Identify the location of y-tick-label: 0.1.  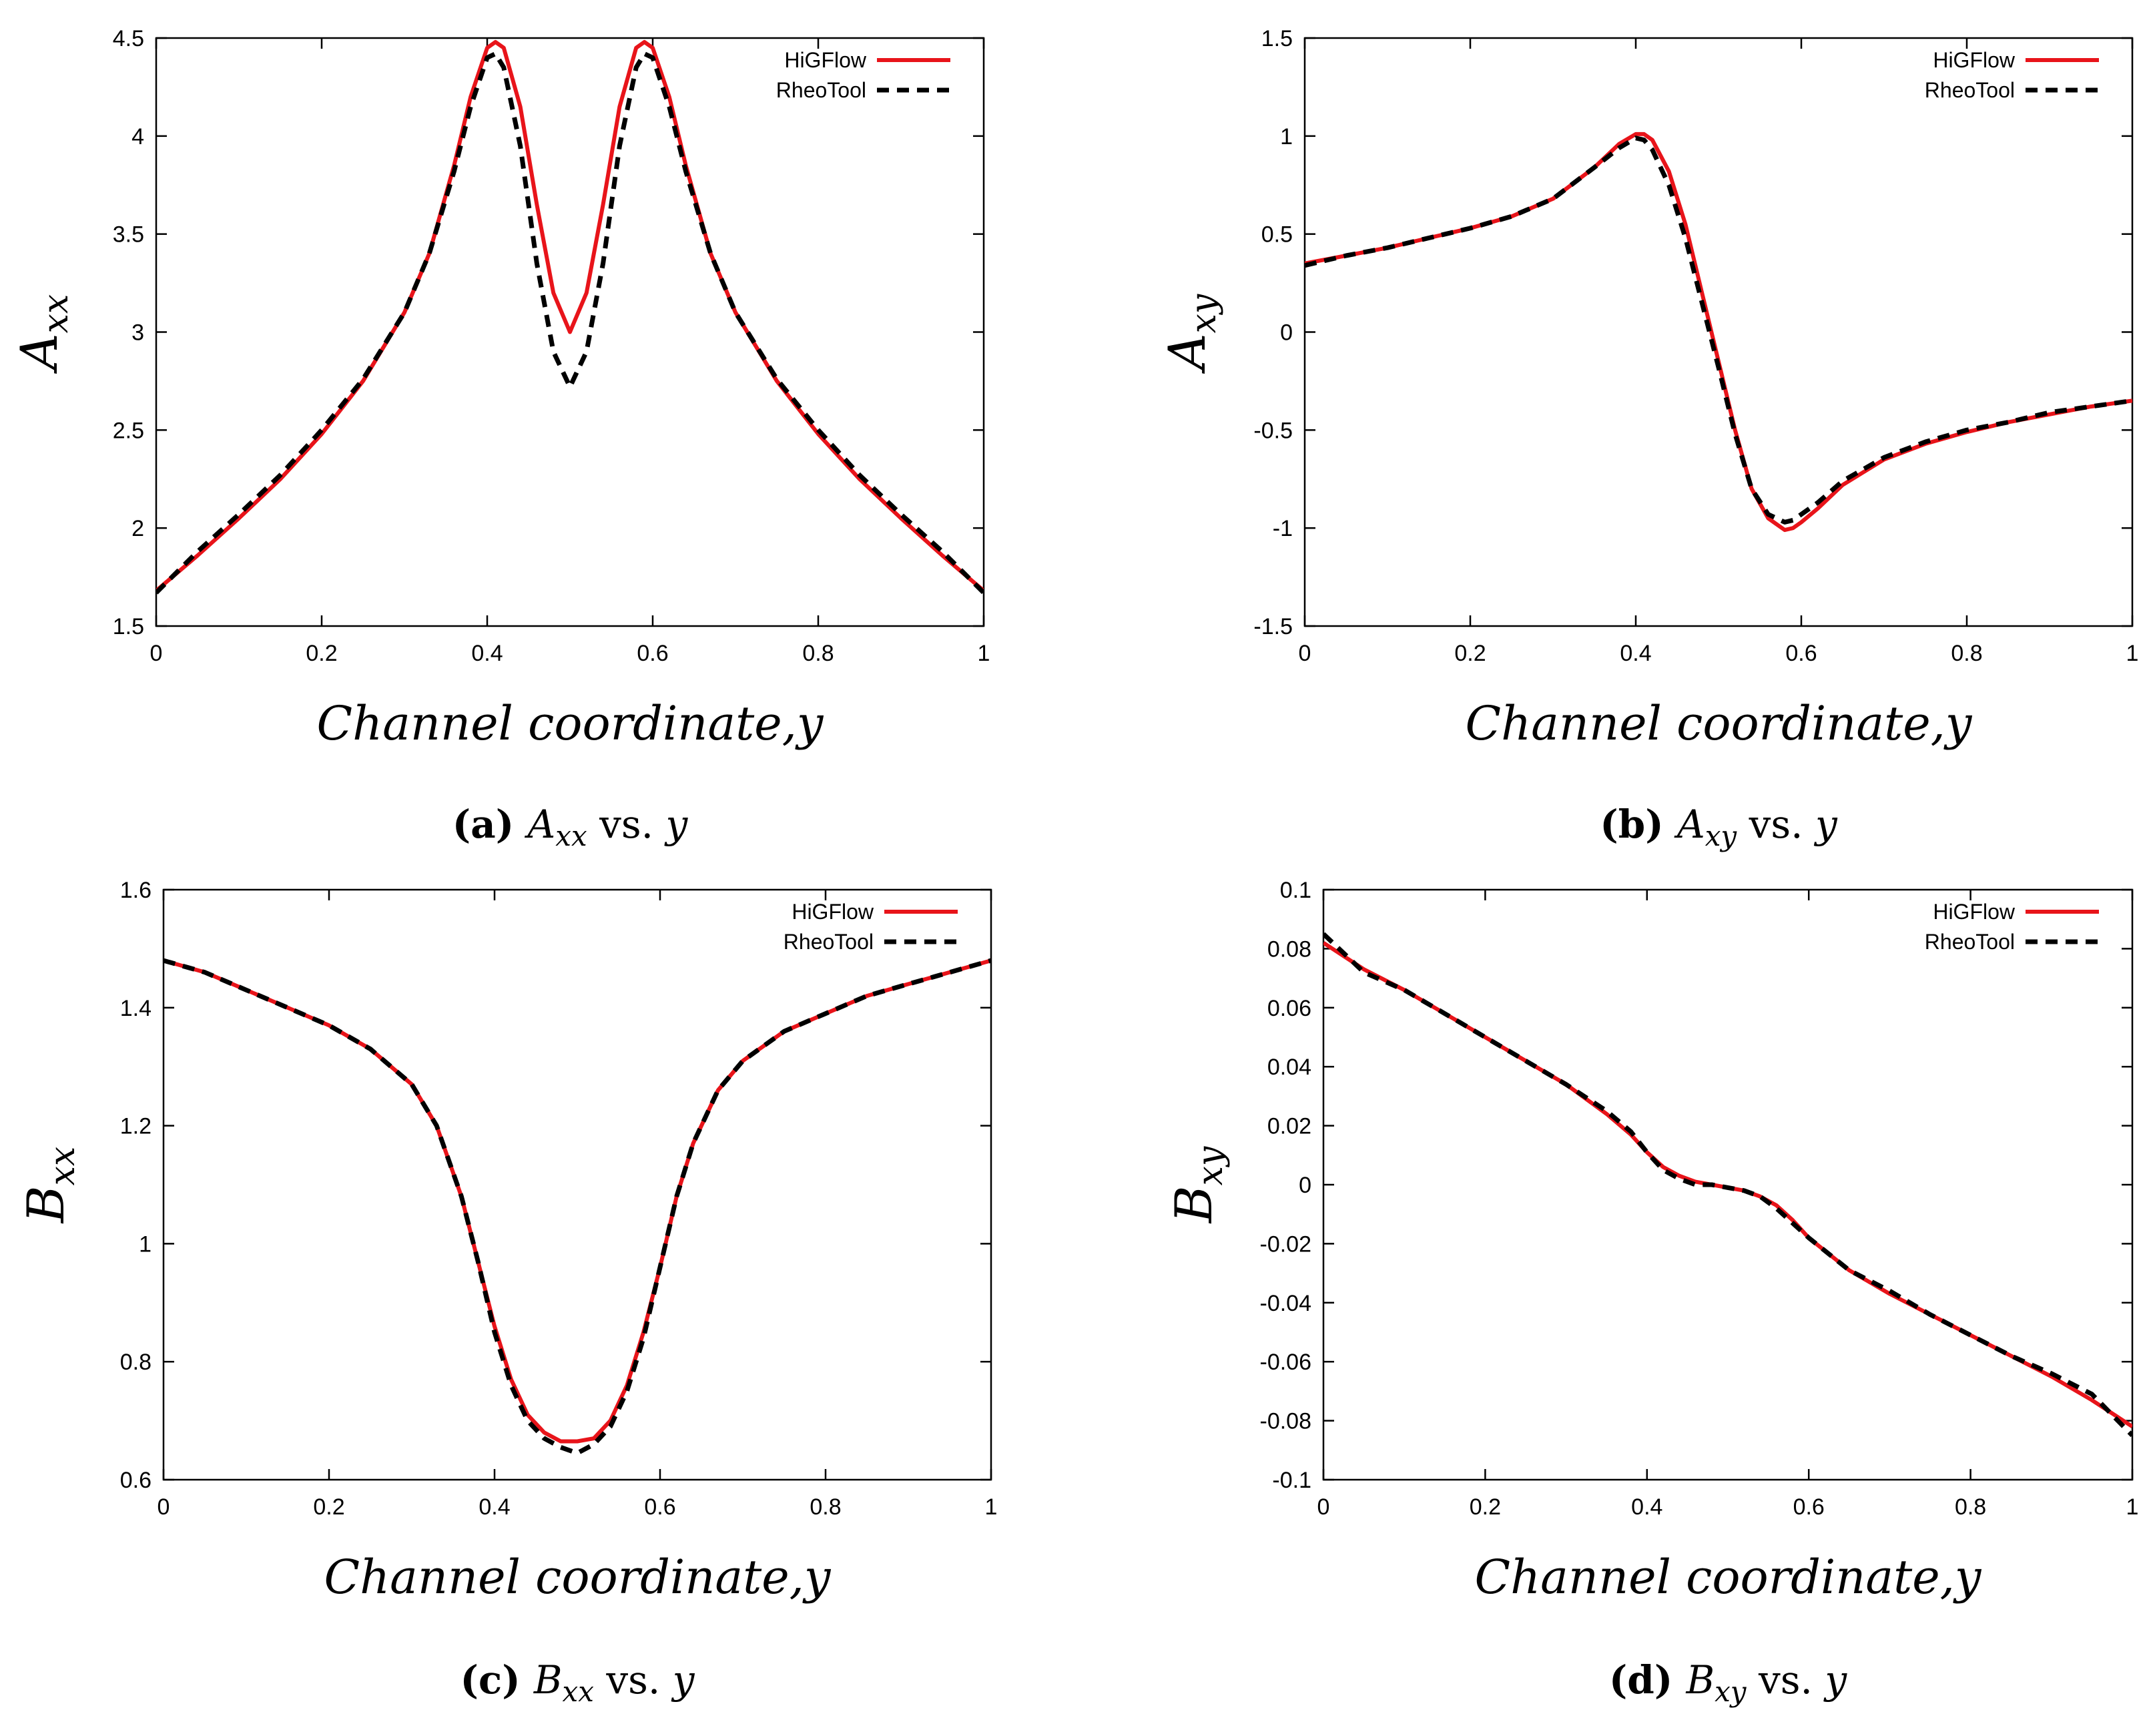
(1295, 890).